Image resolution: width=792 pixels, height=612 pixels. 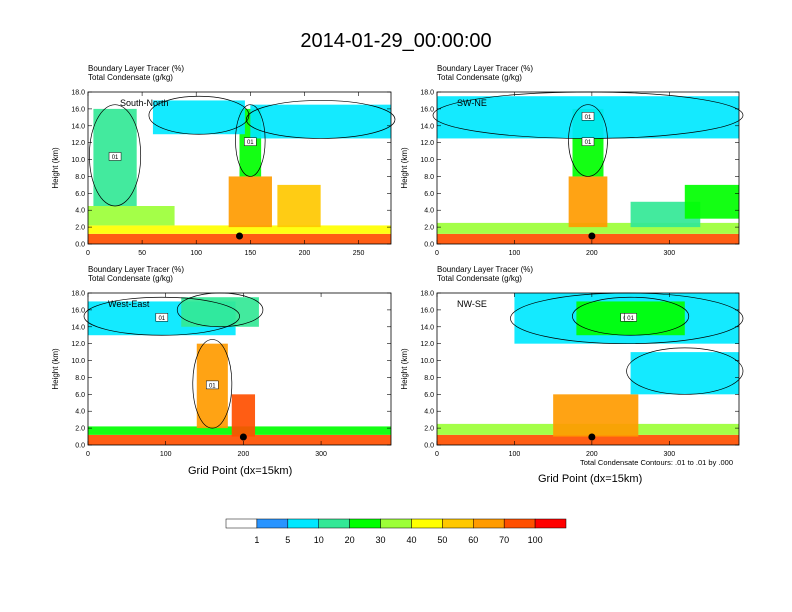 I want to click on colorbar-label: 1, so click(x=256, y=540).